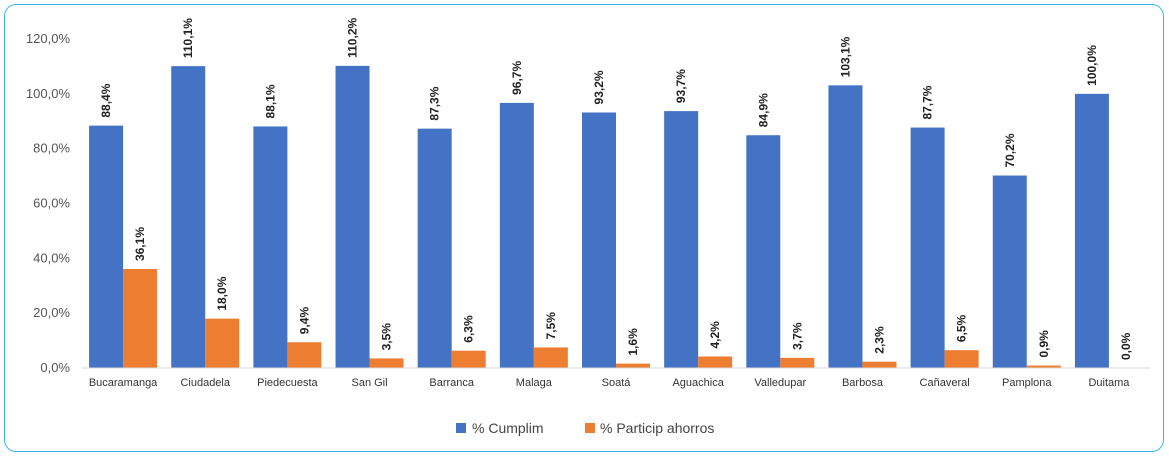 The image size is (1169, 456). What do you see at coordinates (1109, 383) in the screenshot?
I see `x-tick-label: Duitama` at bounding box center [1109, 383].